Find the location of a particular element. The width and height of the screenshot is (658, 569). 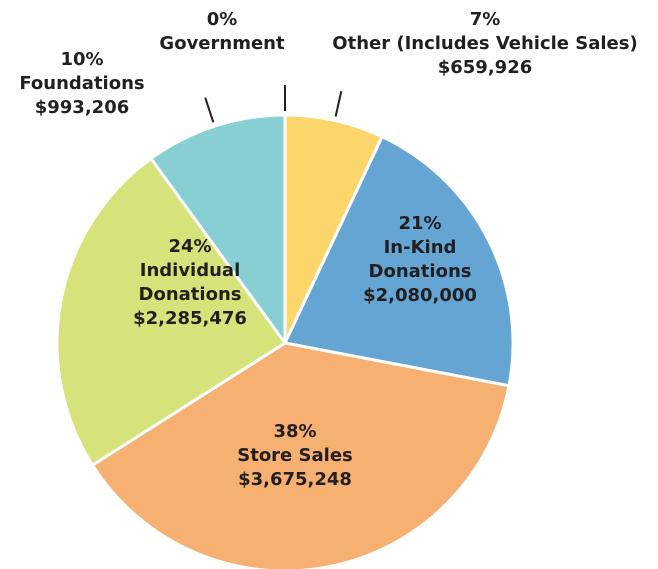

percent-label: 7% is located at coordinates (485, 19).